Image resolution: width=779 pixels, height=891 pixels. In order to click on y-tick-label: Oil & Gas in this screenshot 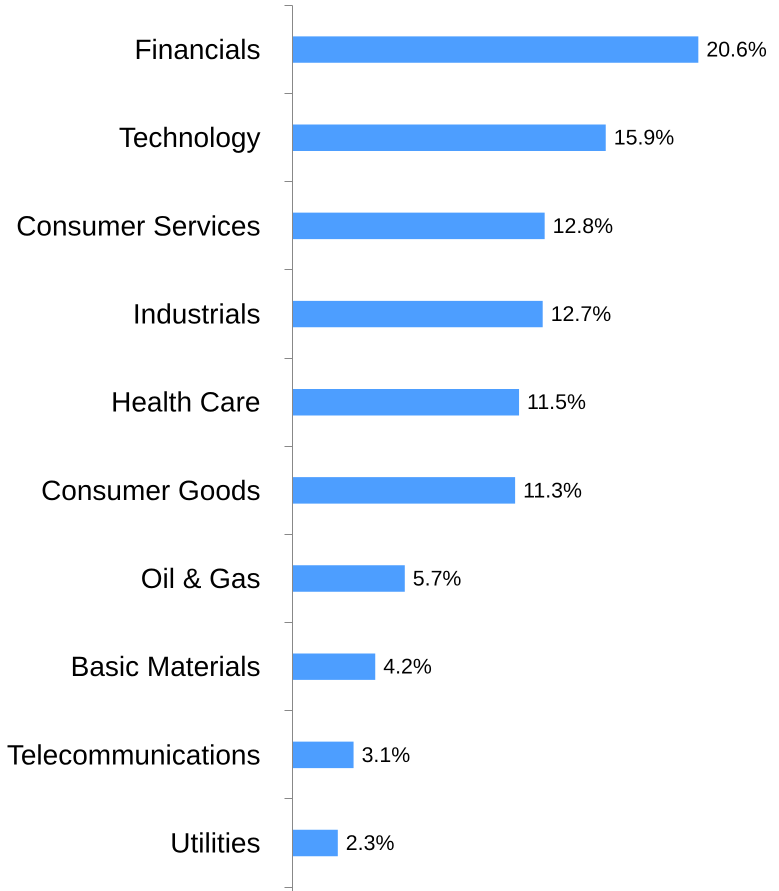, I will do `click(200, 578)`.